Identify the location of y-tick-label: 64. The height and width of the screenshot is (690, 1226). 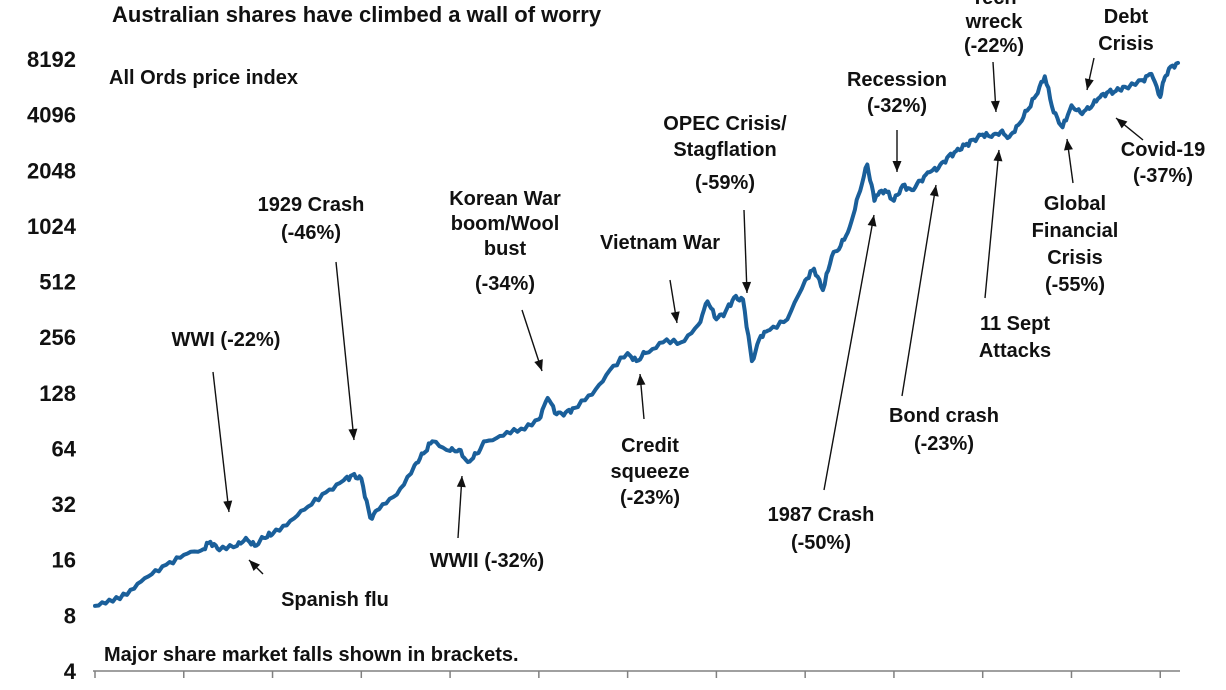
(64, 448).